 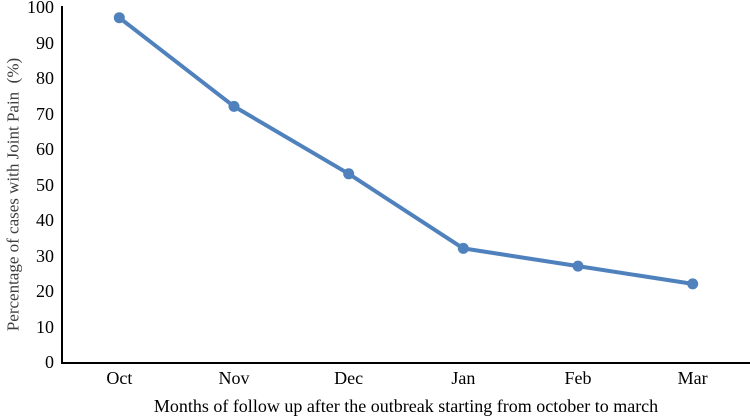 I want to click on x-tick-label: Nov, so click(x=234, y=378).